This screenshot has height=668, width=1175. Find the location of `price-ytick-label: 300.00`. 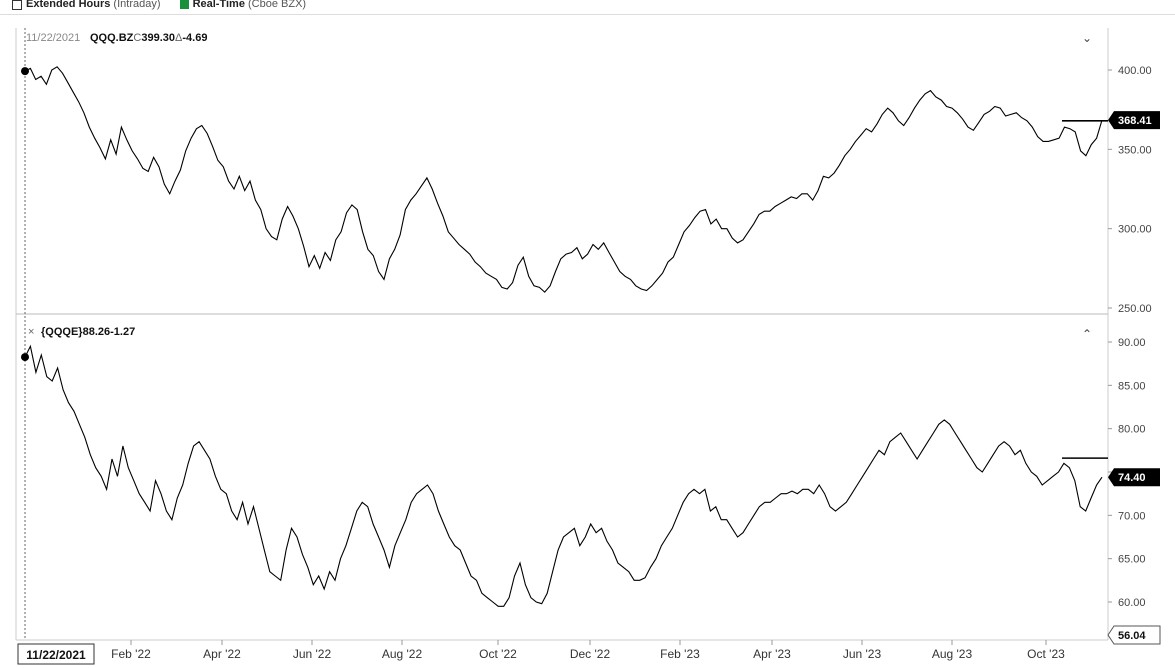

price-ytick-label: 300.00 is located at coordinates (1135, 230).